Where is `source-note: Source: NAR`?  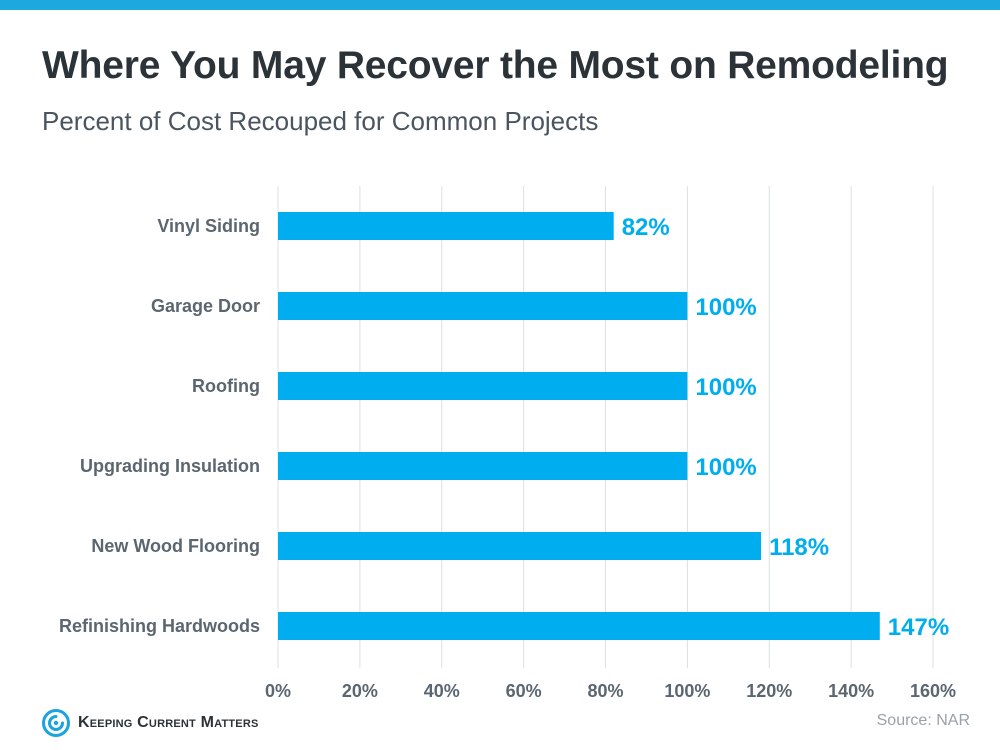 source-note: Source: NAR is located at coordinates (923, 720).